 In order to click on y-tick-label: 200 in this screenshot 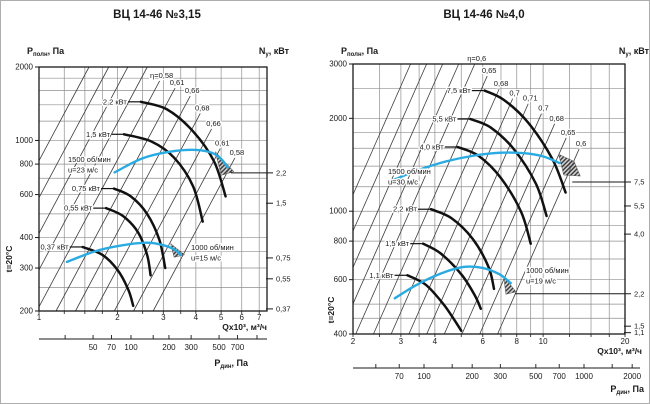, I will do `click(27, 311)`.